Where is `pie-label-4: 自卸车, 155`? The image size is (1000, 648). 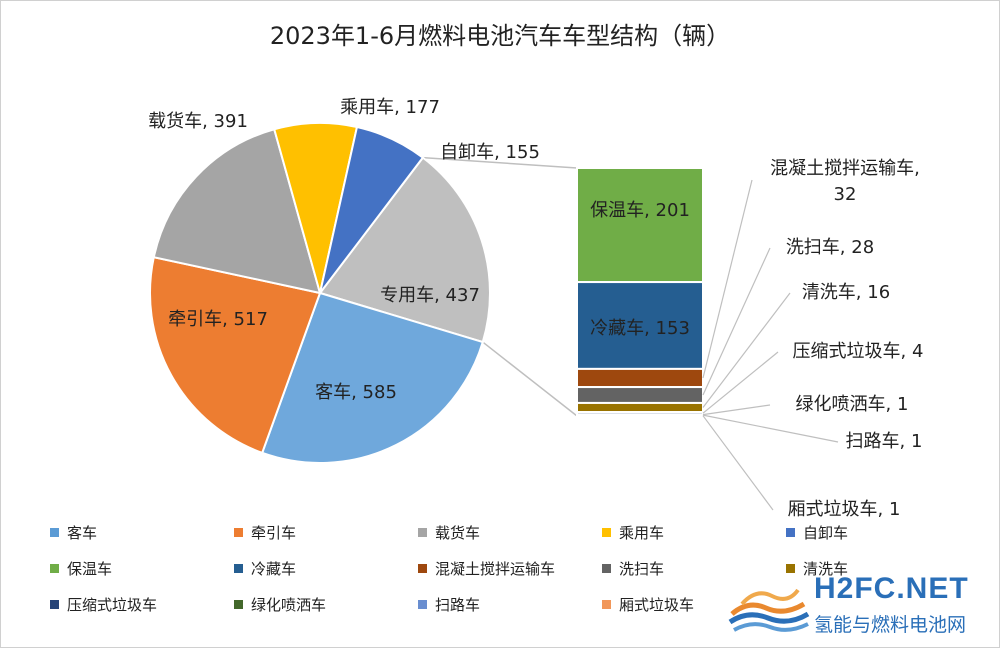 pie-label-4: 自卸车, 155 is located at coordinates (490, 152).